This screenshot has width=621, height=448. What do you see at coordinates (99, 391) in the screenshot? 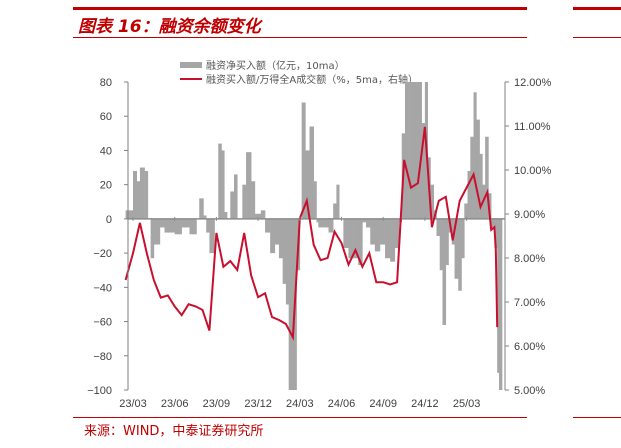
I see `left-tick-label: −100` at bounding box center [99, 391].